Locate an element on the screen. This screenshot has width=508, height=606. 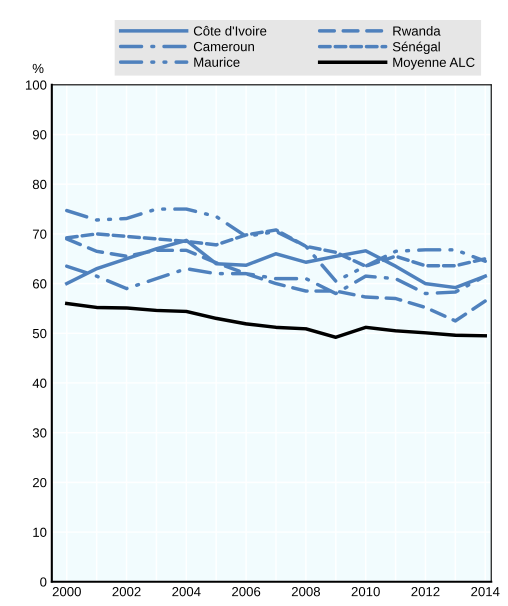
y-tick-label: 0 is located at coordinates (43, 582).